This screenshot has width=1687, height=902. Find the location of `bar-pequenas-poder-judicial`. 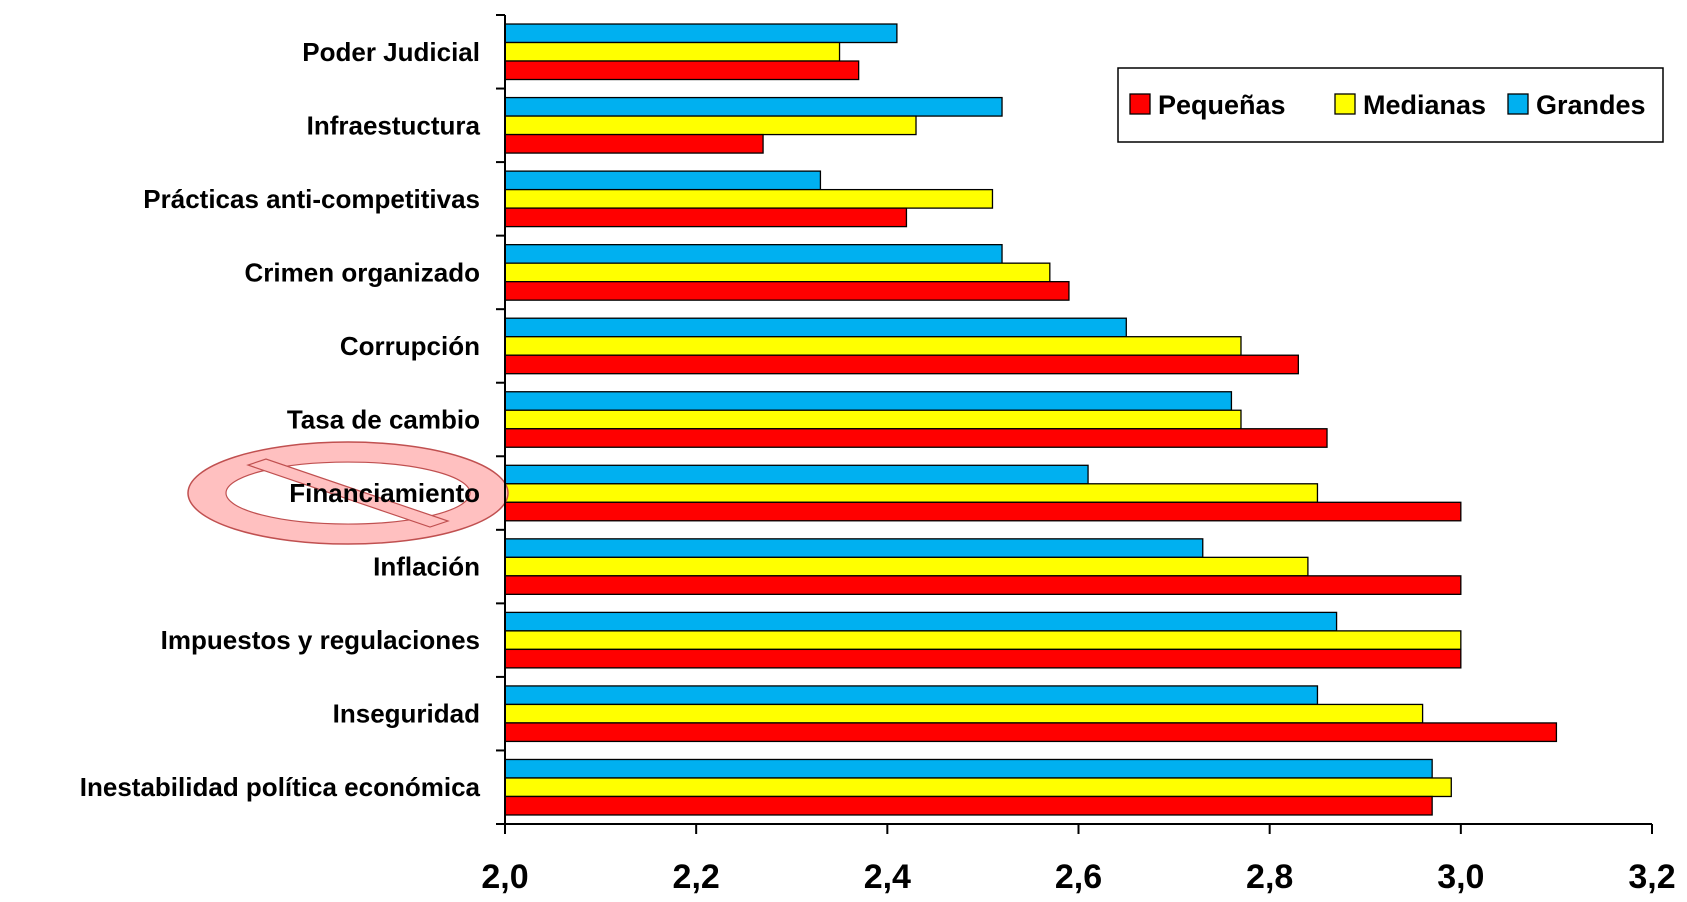

bar-pequenas-poder-judicial is located at coordinates (682, 70).